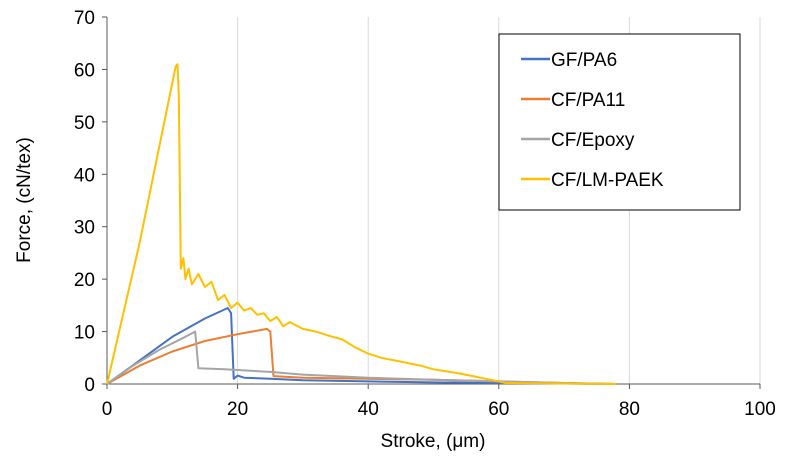 The width and height of the screenshot is (787, 461). Describe the element at coordinates (84, 280) in the screenshot. I see `y-tick-label: 20` at that location.